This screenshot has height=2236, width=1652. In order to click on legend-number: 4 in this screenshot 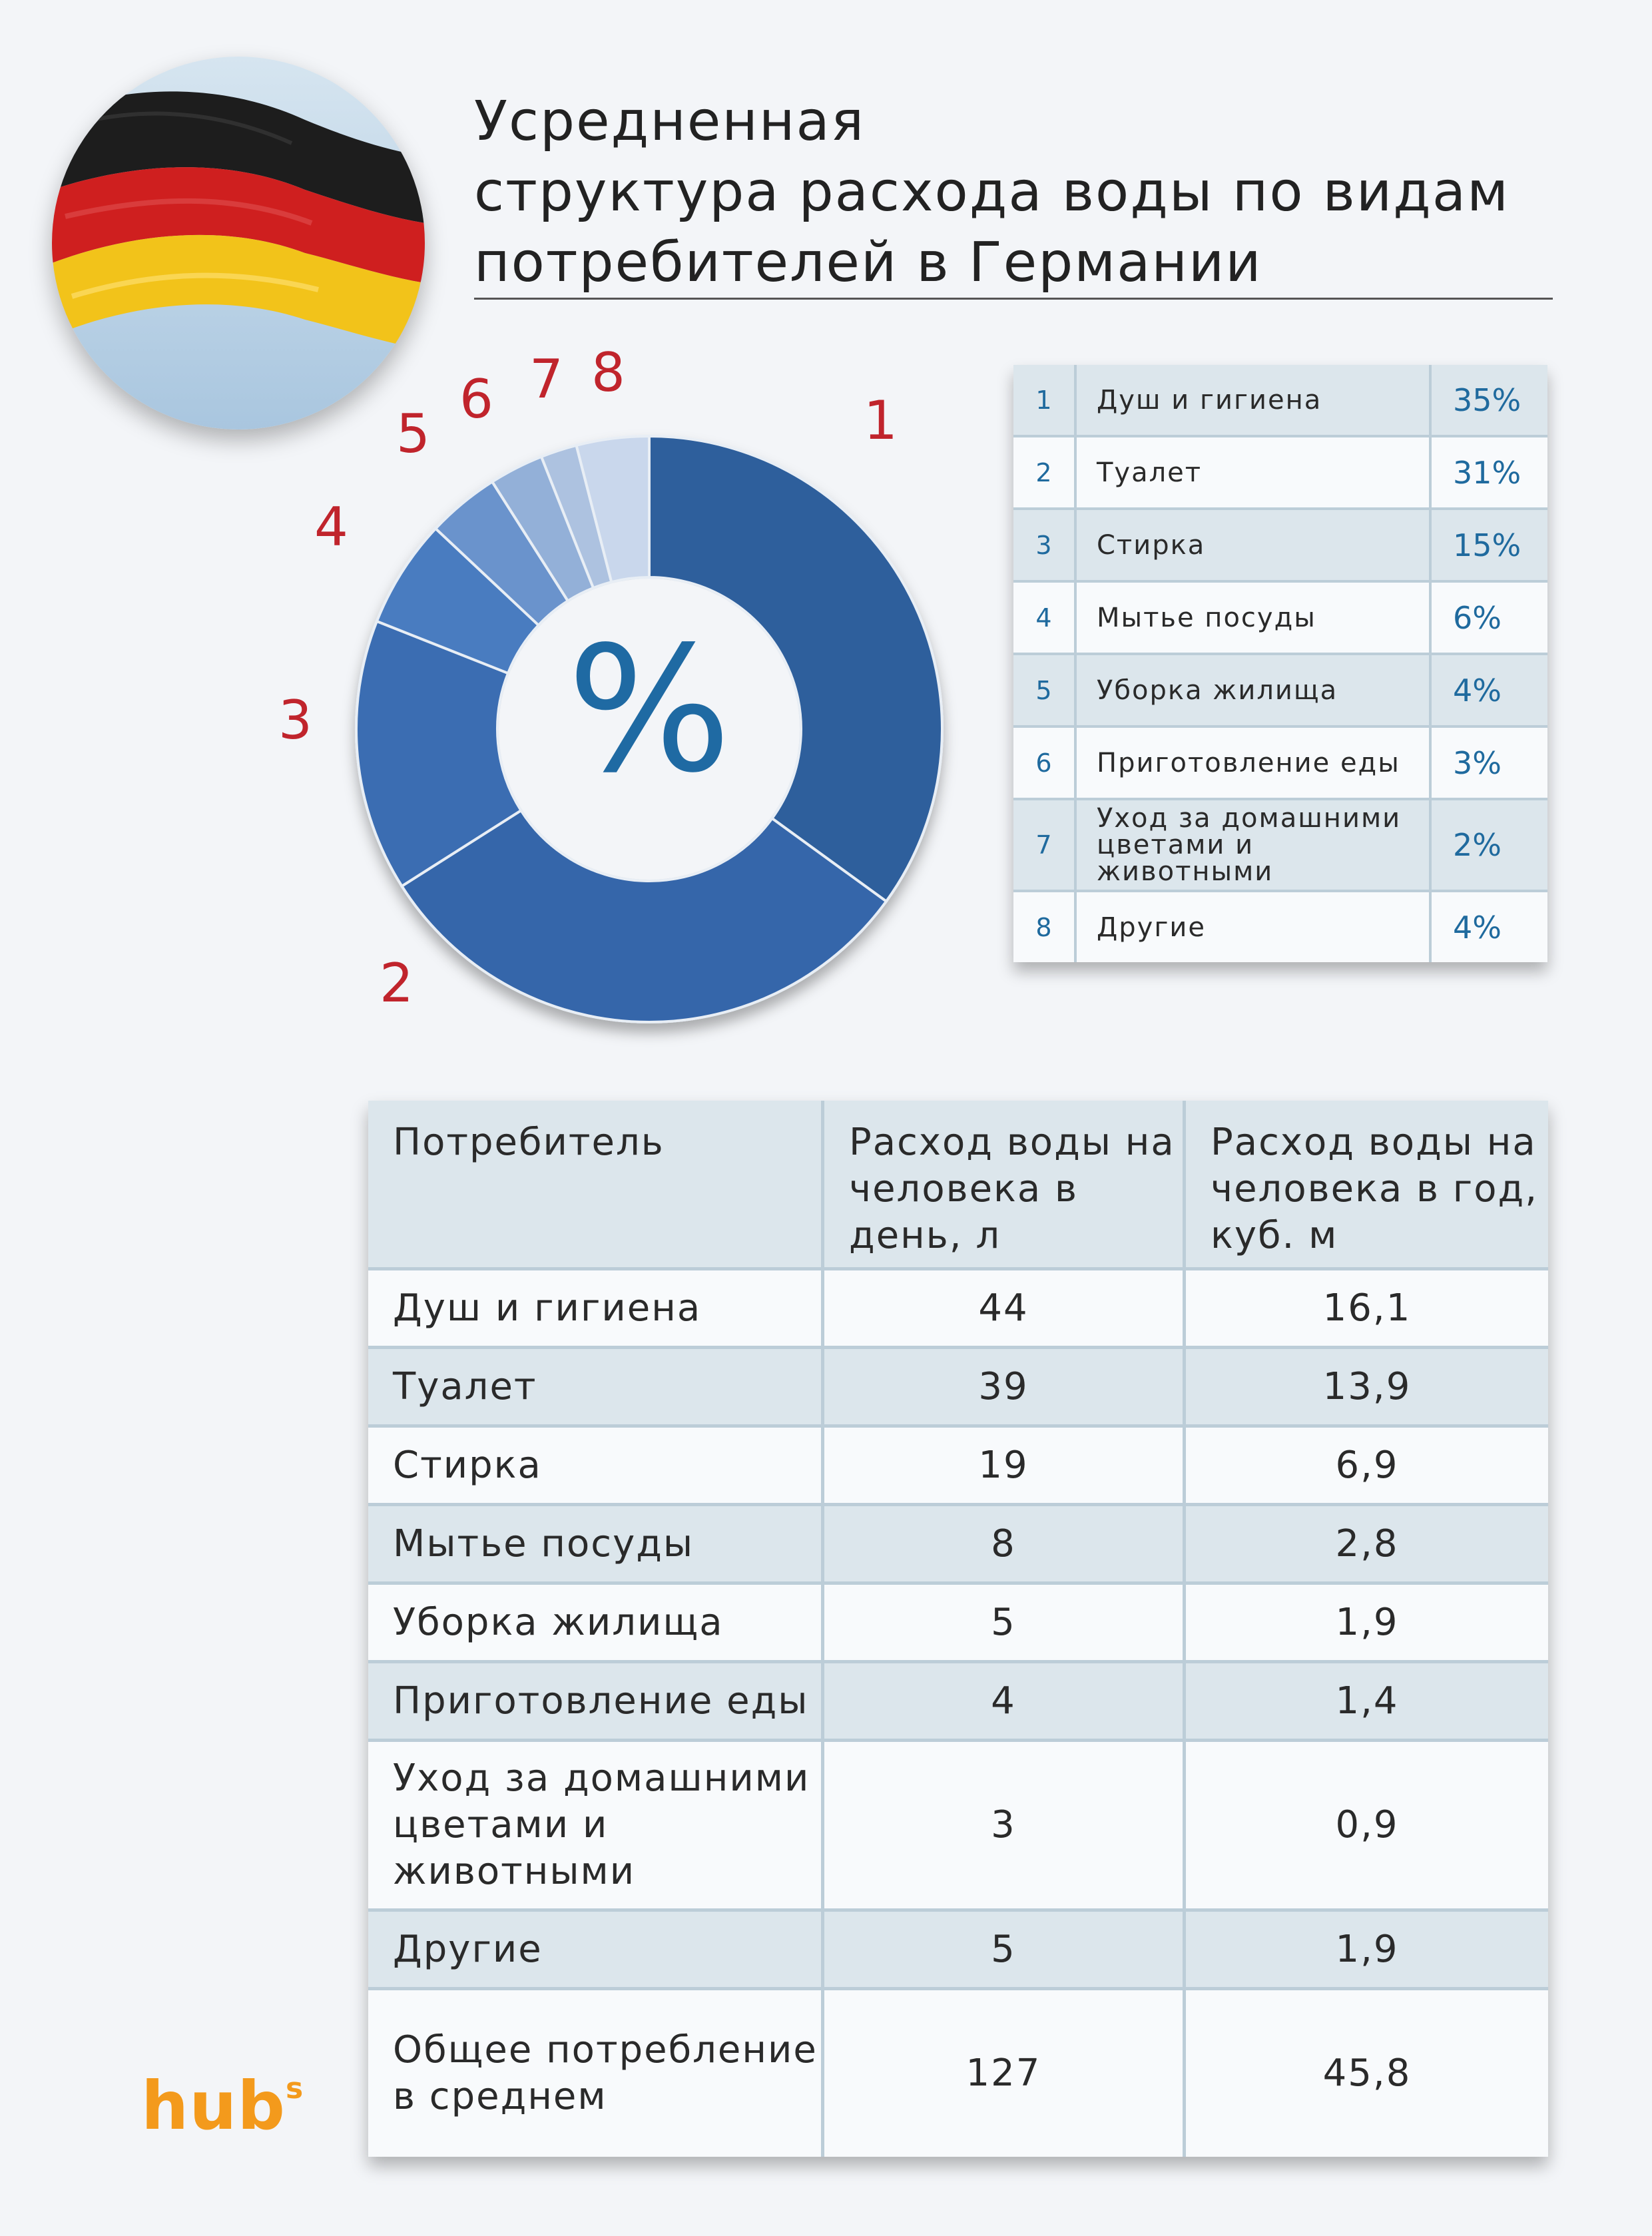, I will do `click(1045, 618)`.